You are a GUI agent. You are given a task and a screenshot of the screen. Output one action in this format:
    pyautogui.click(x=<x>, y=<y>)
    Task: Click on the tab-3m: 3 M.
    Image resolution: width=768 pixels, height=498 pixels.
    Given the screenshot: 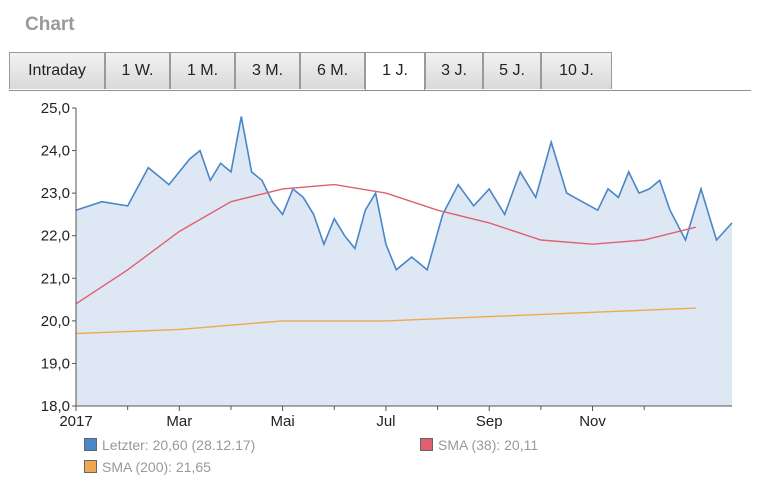 What is the action you would take?
    pyautogui.click(x=267, y=70)
    